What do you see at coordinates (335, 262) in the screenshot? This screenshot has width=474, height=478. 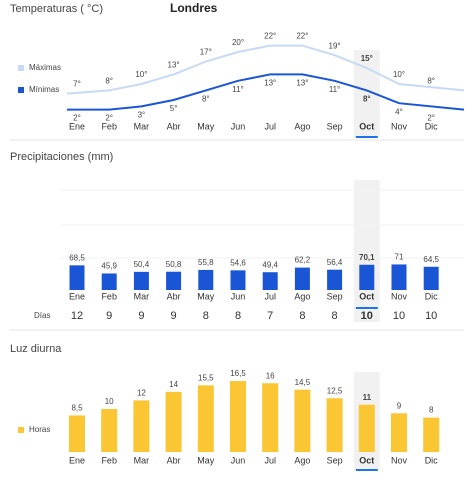 I see `value-label: 56,4` at bounding box center [335, 262].